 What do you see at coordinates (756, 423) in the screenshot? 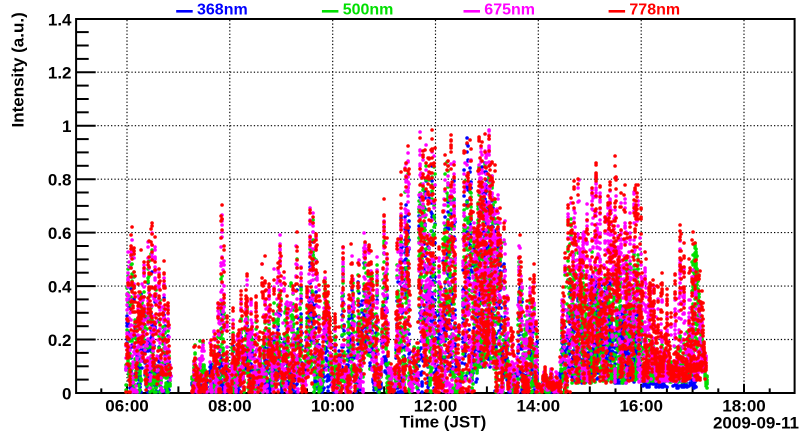
I see `svg-text: 2009-09-11` at bounding box center [756, 423].